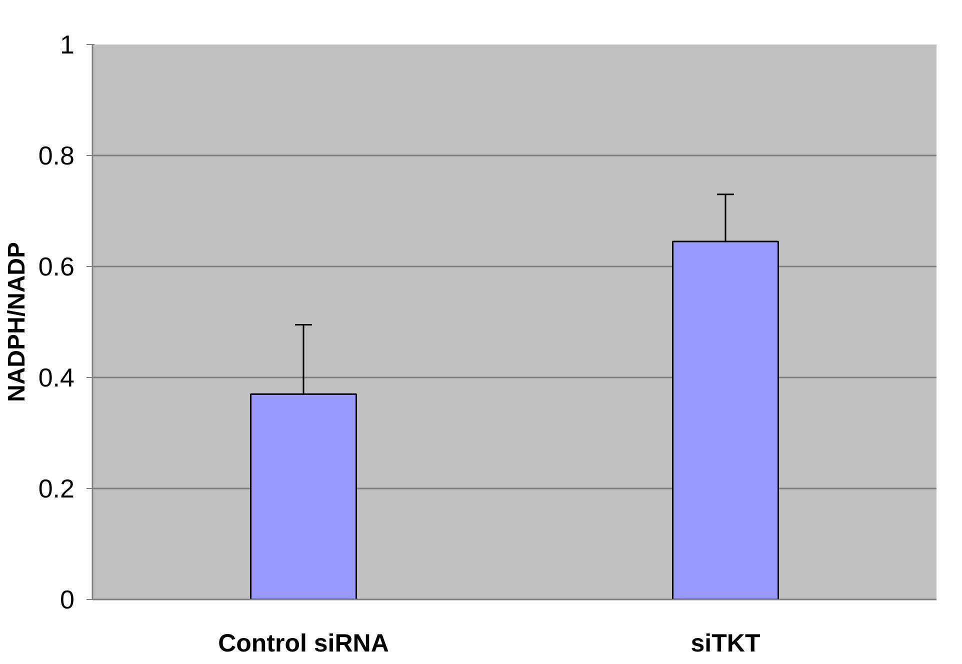 The image size is (962, 664). I want to click on y-axis-title: NADPH/NADP, so click(16, 322).